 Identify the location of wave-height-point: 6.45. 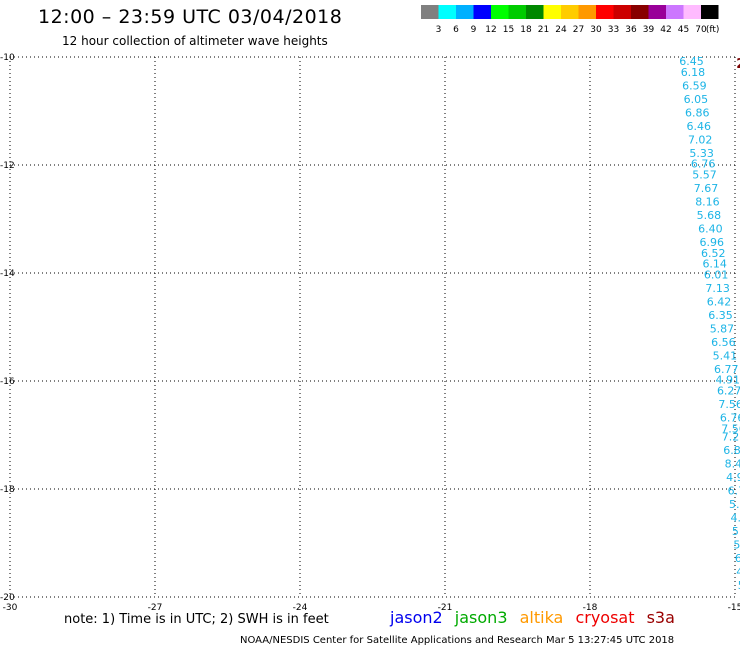
(691, 61).